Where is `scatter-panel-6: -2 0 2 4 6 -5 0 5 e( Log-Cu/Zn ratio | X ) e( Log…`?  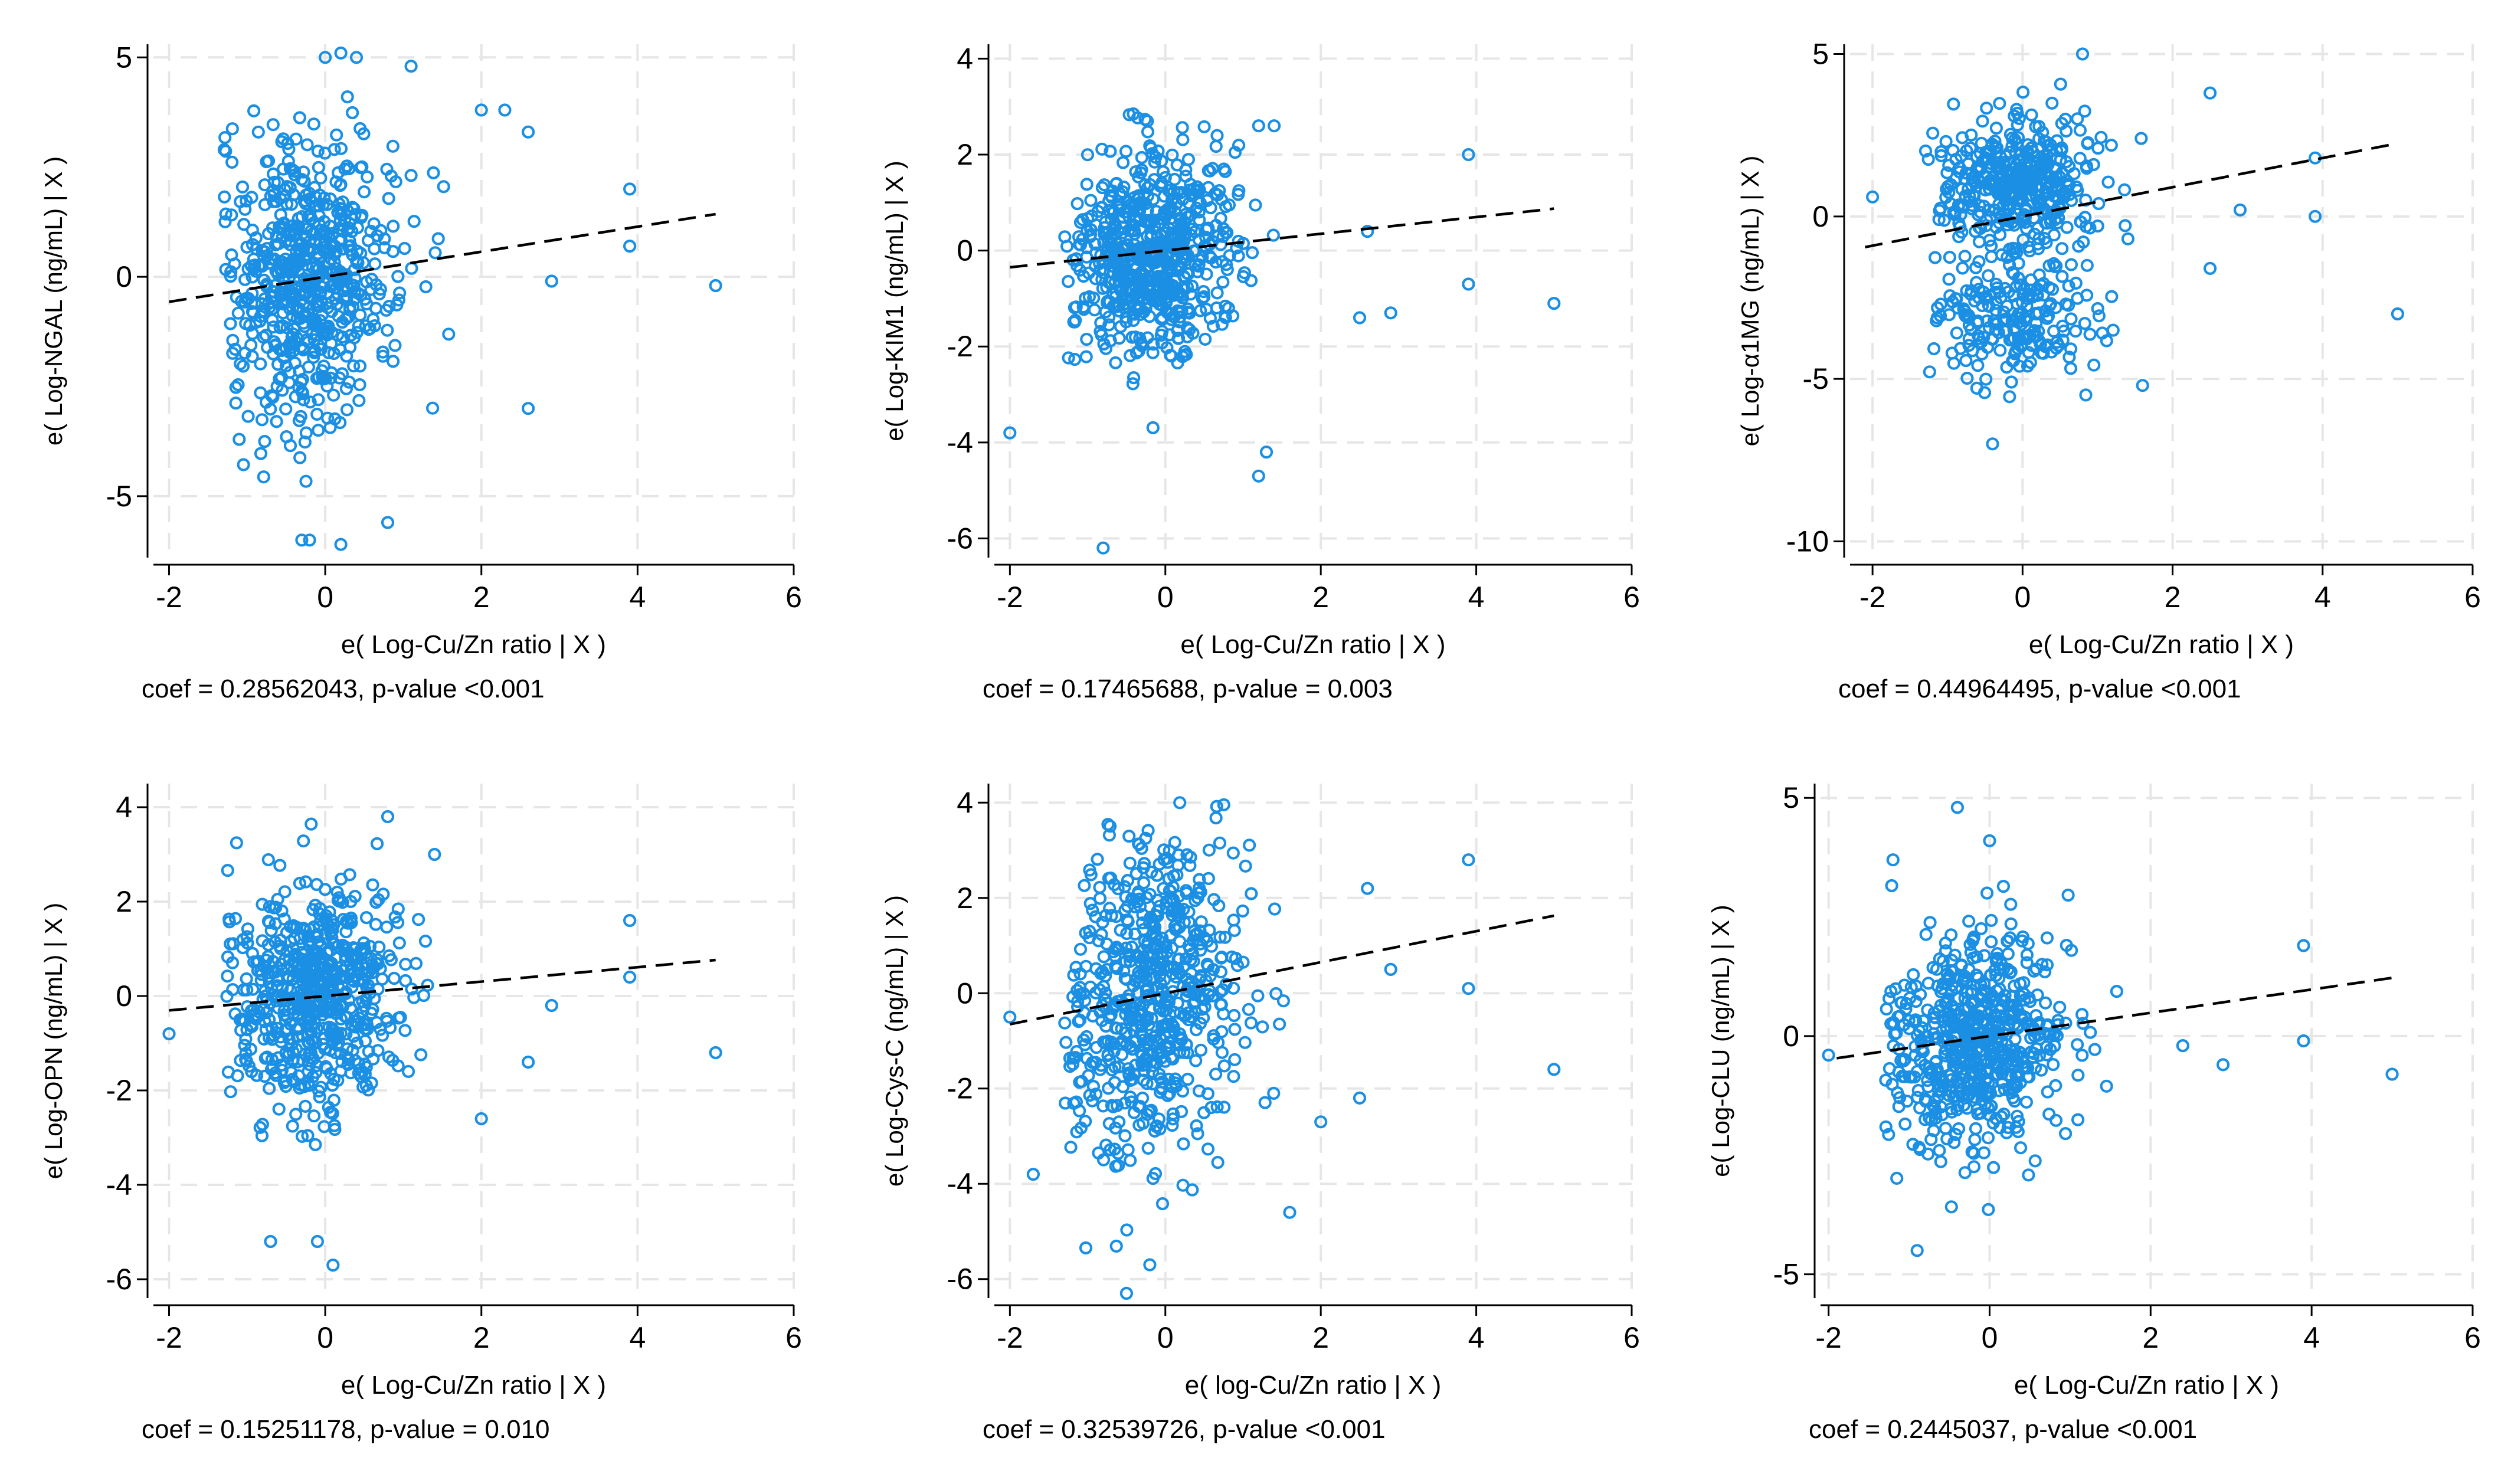
scatter-panel-6: -2 0 2 4 6 -5 0 5 e( Log-Cu/Zn ratio | X ) e( Log… is located at coordinates (2094, 1112).